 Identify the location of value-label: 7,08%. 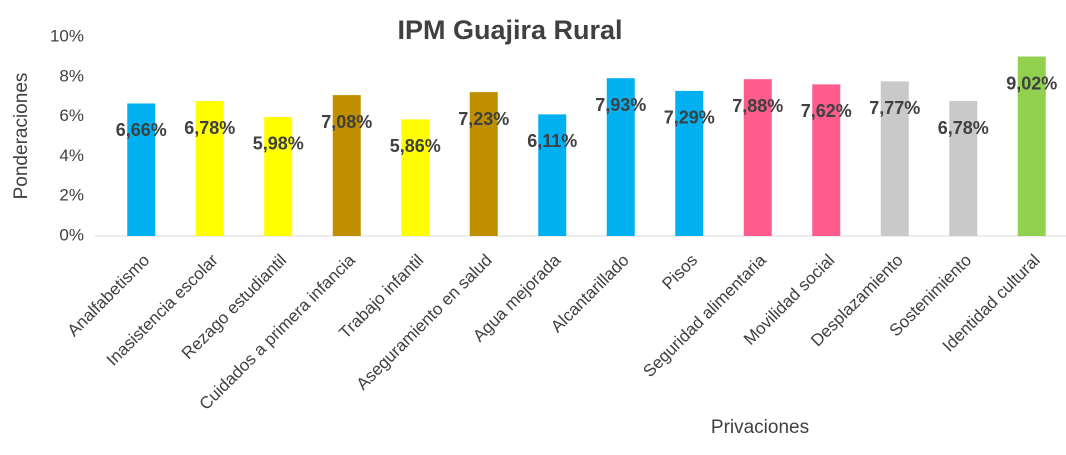
(346, 122).